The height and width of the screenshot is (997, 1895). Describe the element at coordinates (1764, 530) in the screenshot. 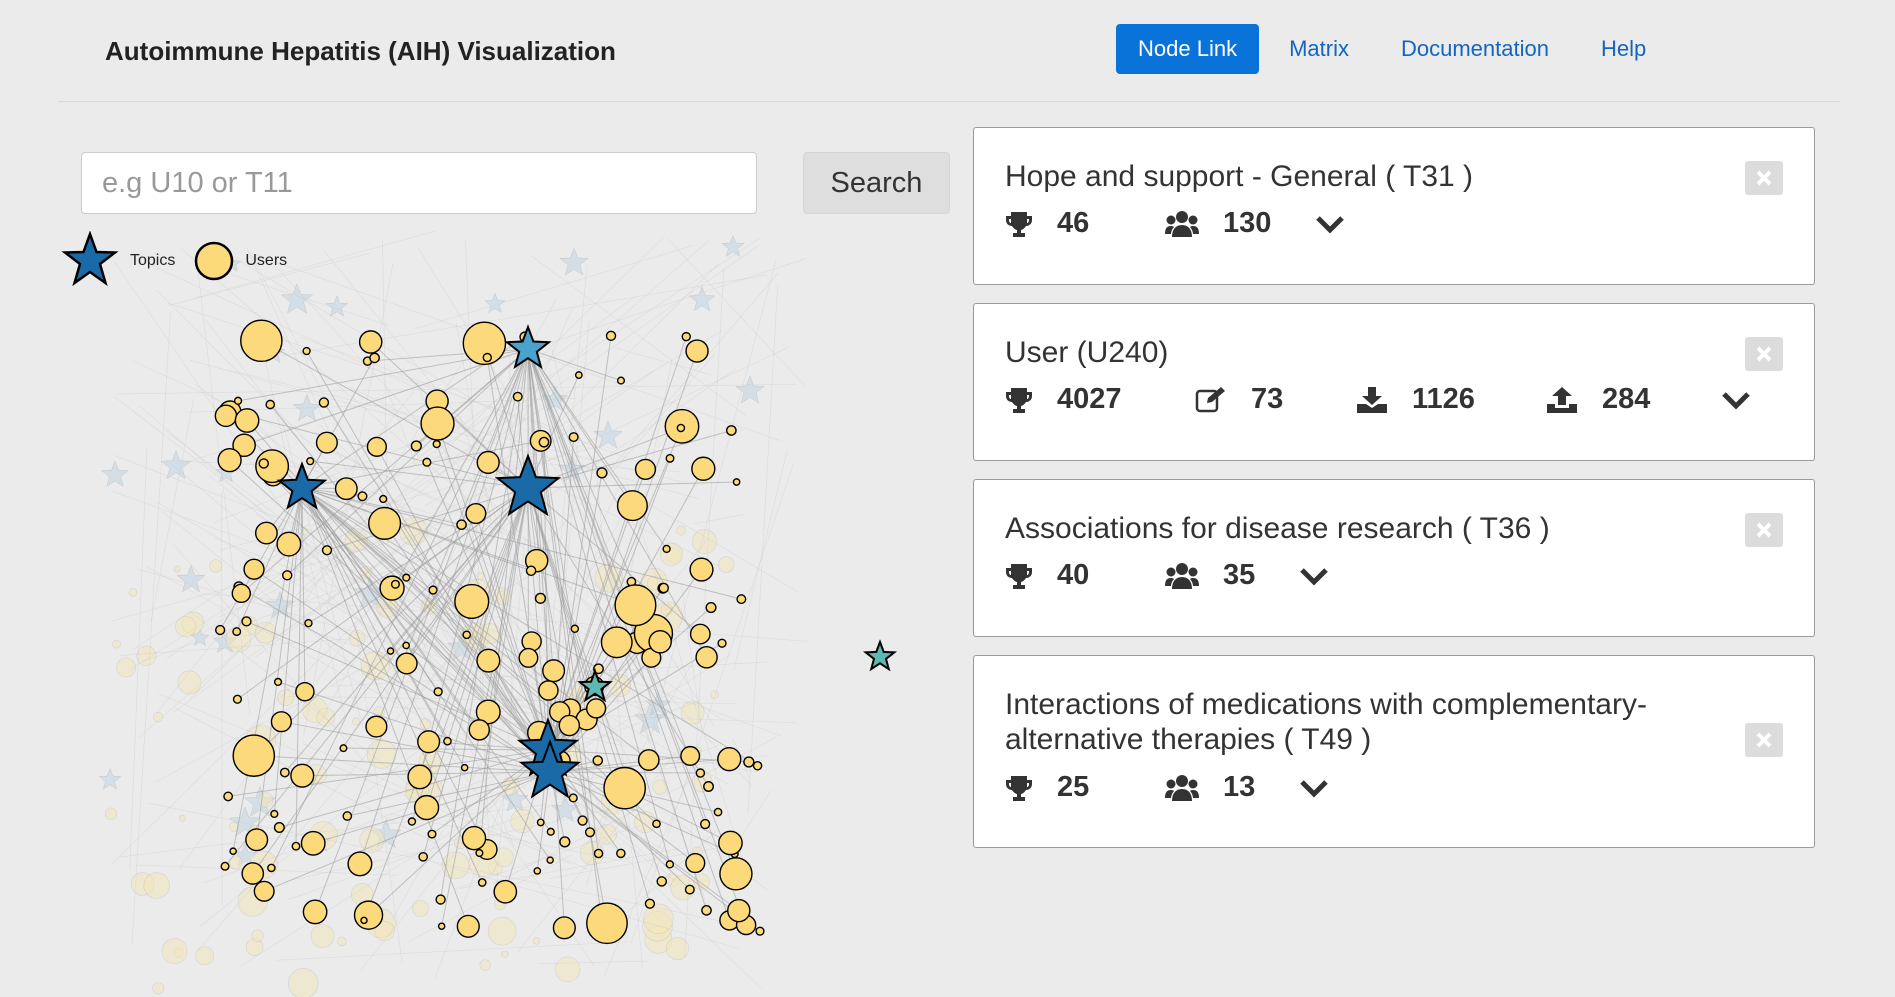

I see `close-card-button` at that location.